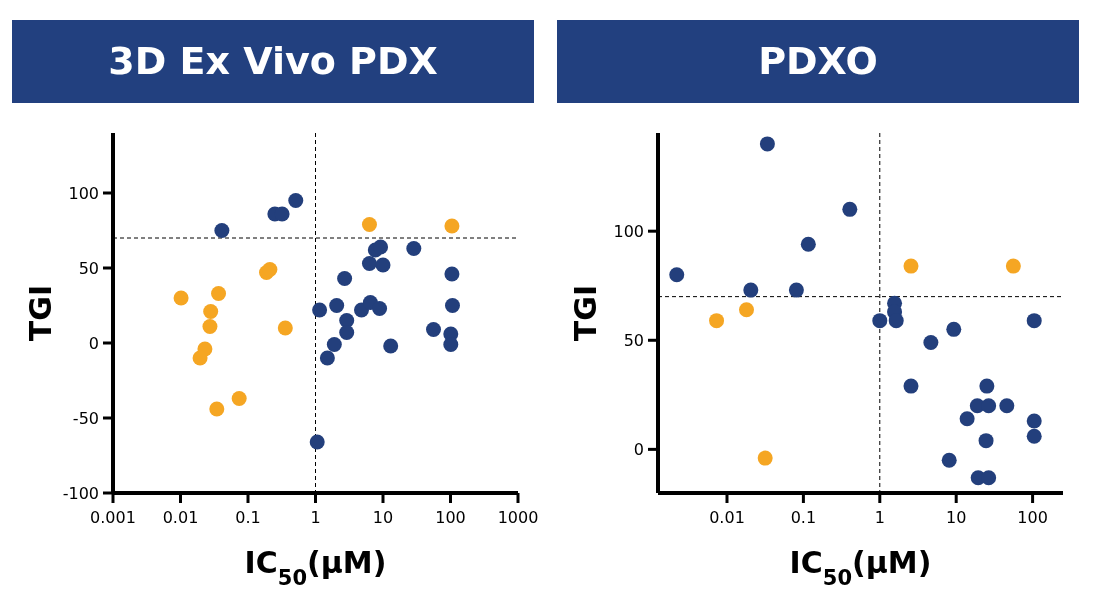 This screenshot has height=603, width=1094. What do you see at coordinates (818, 61) in the screenshot?
I see `chart-title: PDXO` at bounding box center [818, 61].